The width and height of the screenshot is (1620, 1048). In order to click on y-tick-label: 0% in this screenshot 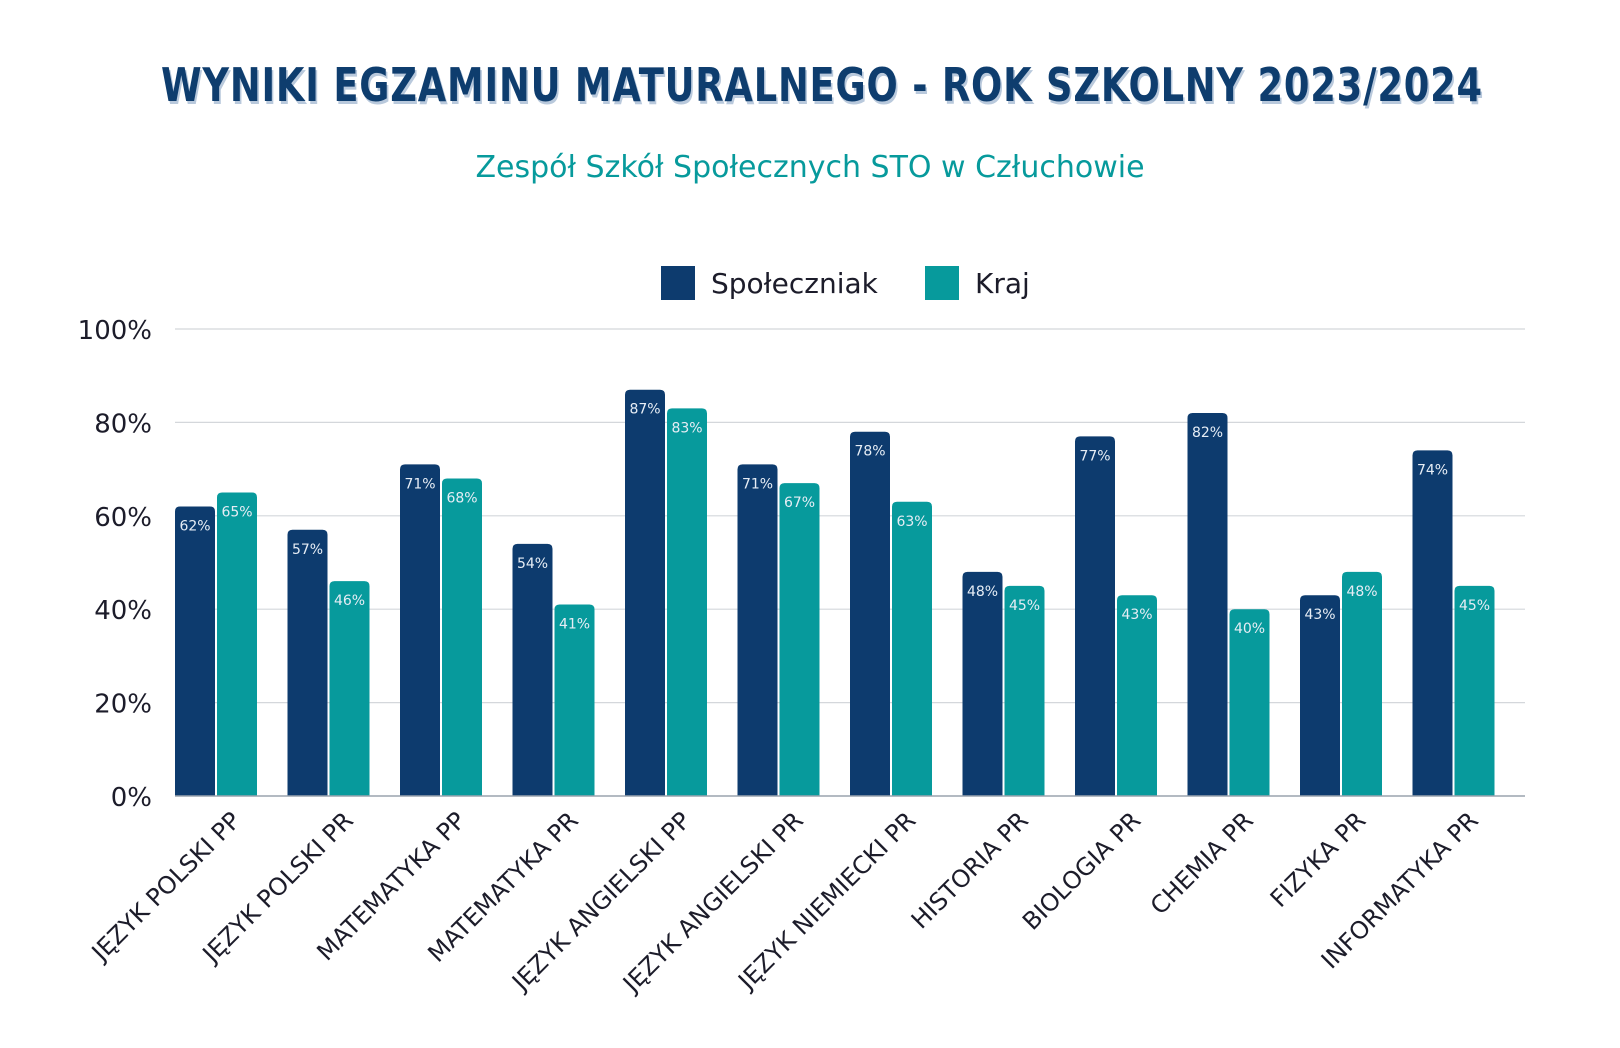, I will do `click(131, 798)`.